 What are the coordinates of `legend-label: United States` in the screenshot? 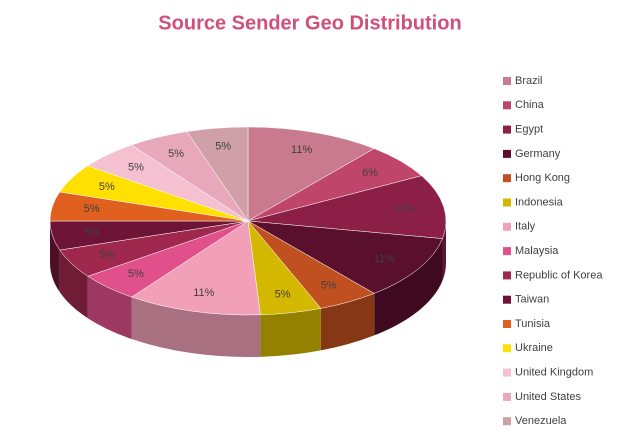 It's located at (548, 397).